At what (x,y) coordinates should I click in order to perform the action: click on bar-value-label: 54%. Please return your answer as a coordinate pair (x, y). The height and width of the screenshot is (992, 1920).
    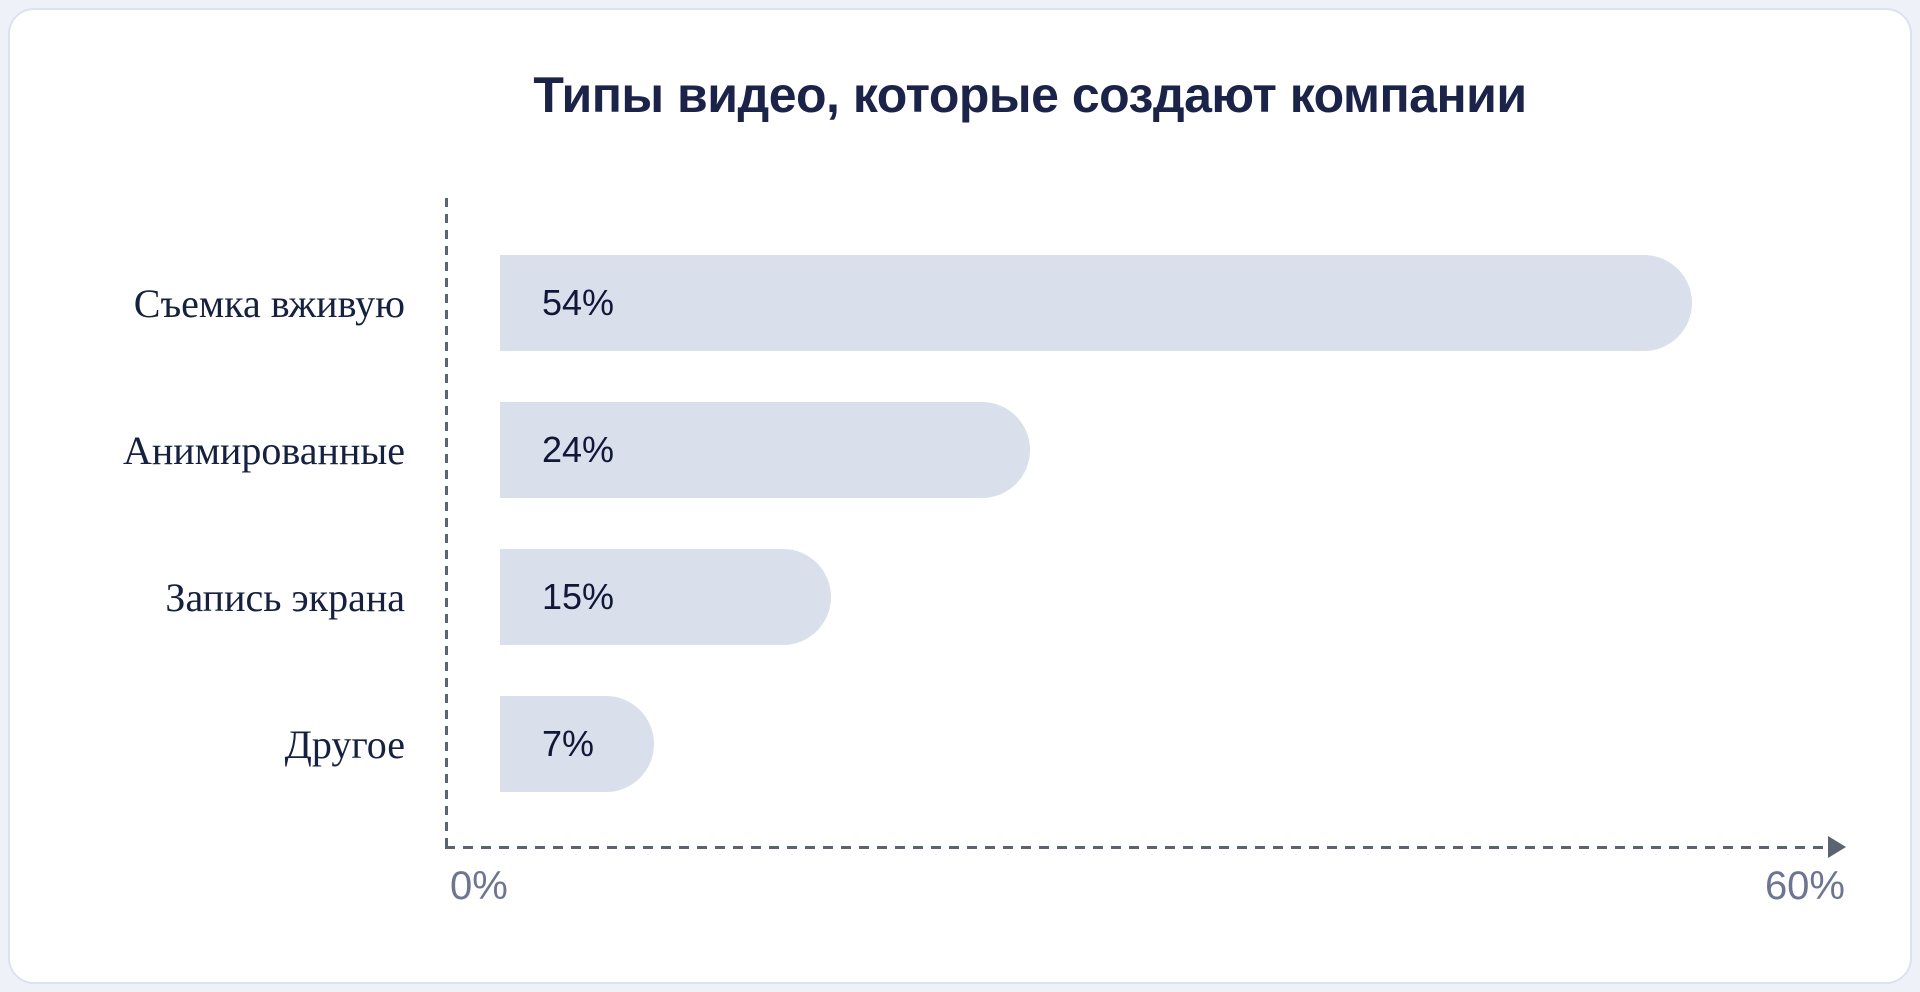
    Looking at the image, I should click on (578, 302).